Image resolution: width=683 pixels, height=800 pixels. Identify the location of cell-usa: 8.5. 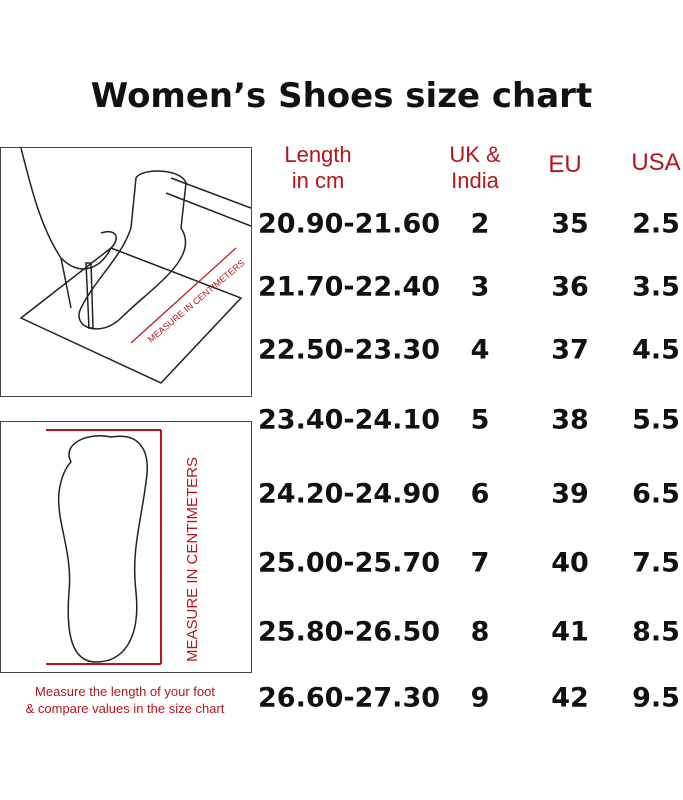
(656, 632).